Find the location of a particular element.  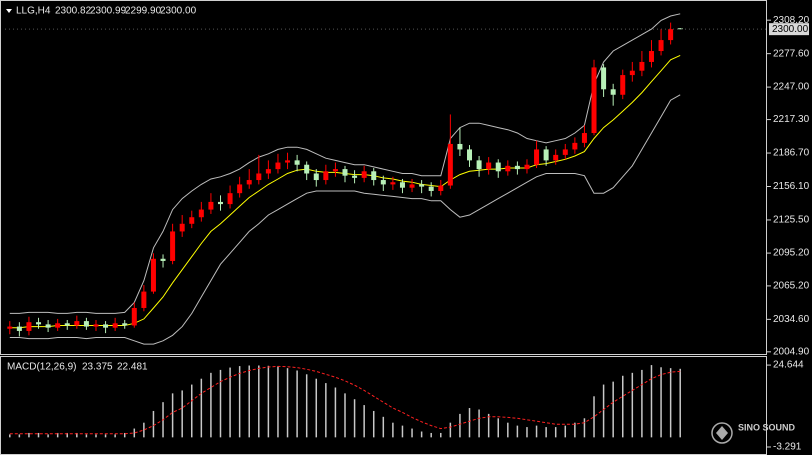

last-price-label: 2300.00 is located at coordinates (790, 29).